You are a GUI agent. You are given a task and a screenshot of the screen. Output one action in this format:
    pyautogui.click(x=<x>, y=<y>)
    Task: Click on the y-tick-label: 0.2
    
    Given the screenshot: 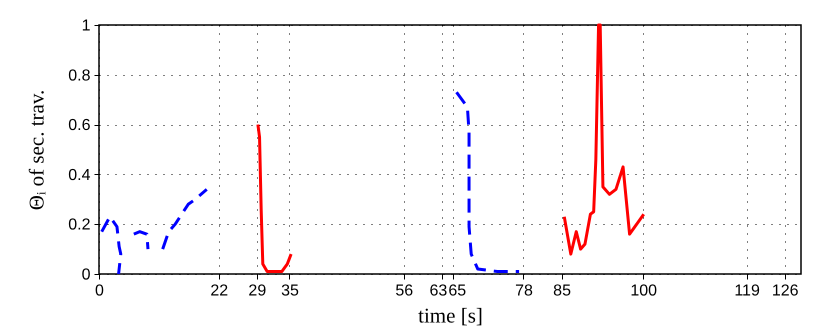 What is the action you would take?
    pyautogui.click(x=79, y=225)
    